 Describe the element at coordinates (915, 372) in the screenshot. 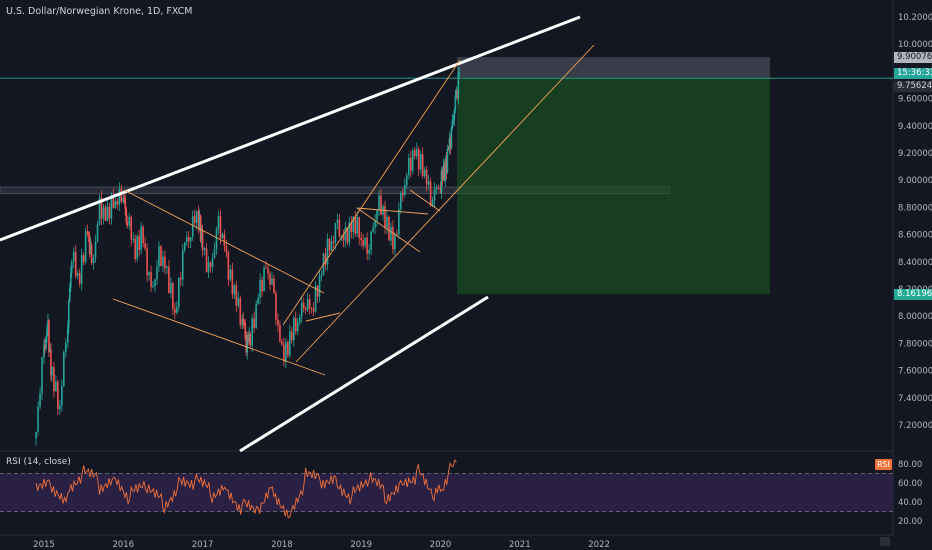

I see `price-tick-label: 7.60000` at that location.